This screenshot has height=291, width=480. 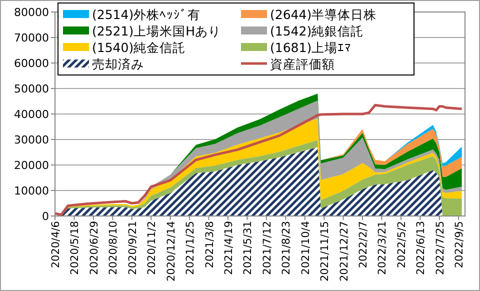 I want to click on legend-label: (2521)上場米国Hあり, so click(x=156, y=31).